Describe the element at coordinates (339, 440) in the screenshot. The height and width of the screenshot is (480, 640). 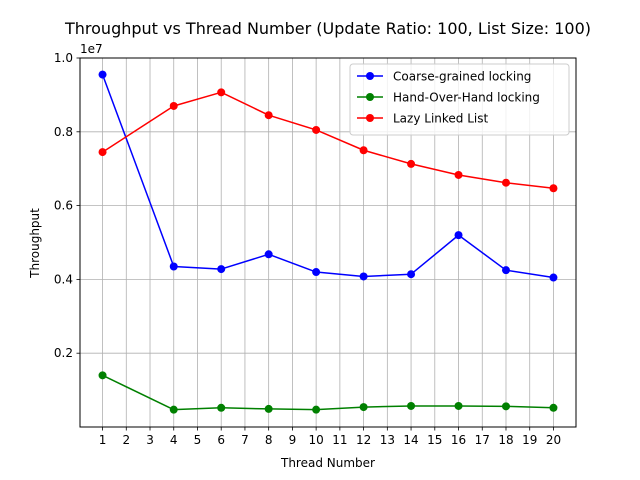
I see `x-tick-label: 11` at that location.